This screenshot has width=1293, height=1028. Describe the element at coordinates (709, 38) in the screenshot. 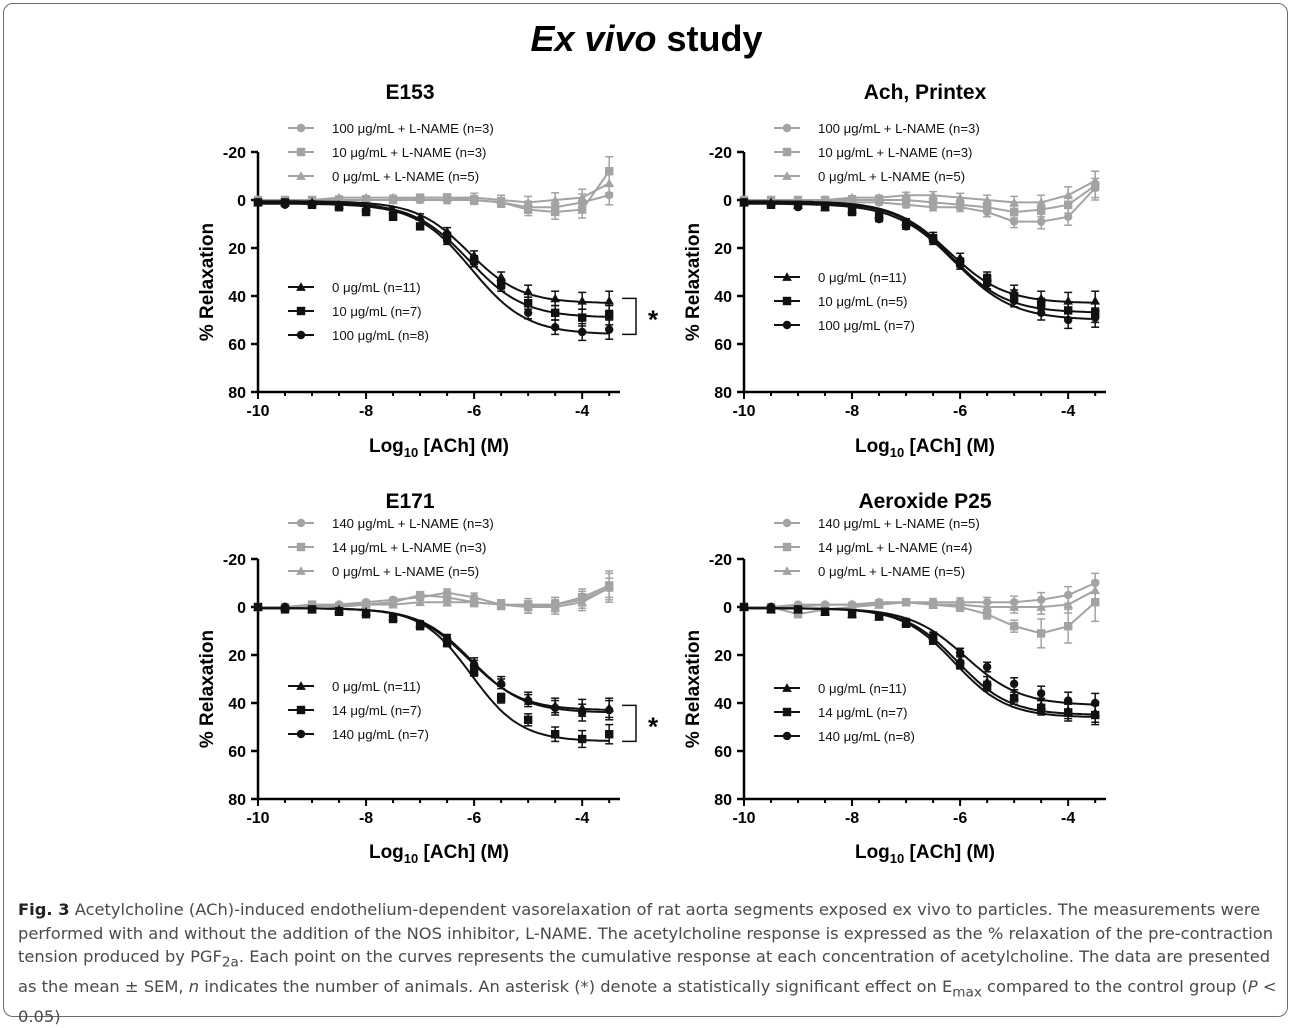

I see `figure-title-rest: study` at that location.